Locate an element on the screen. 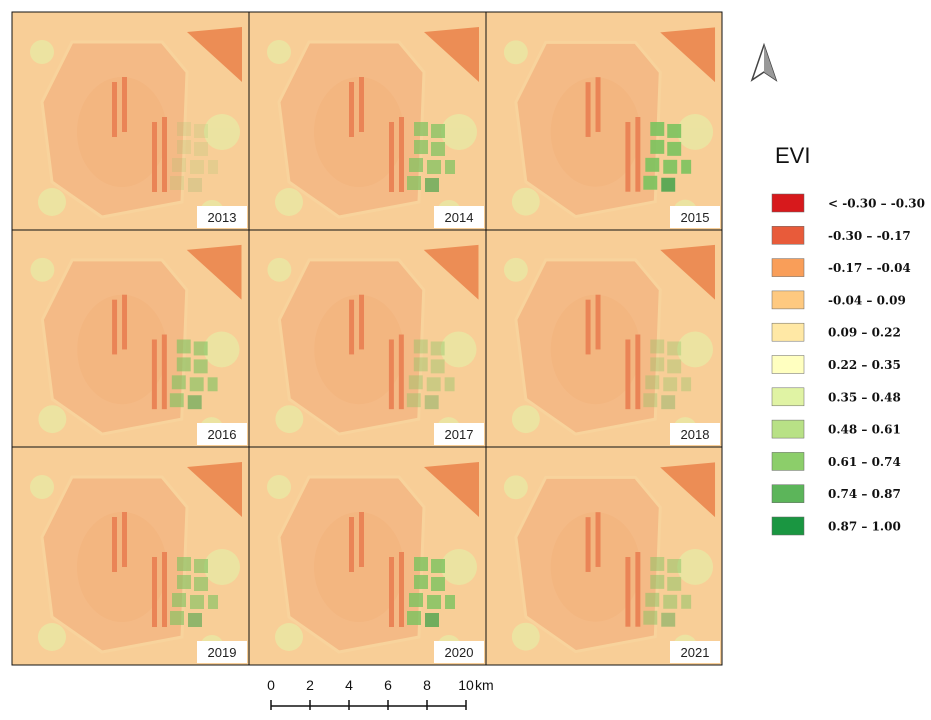 Image resolution: width=931 pixels, height=720 pixels. legend-label: 0.74 – 0.87 is located at coordinates (864, 494).